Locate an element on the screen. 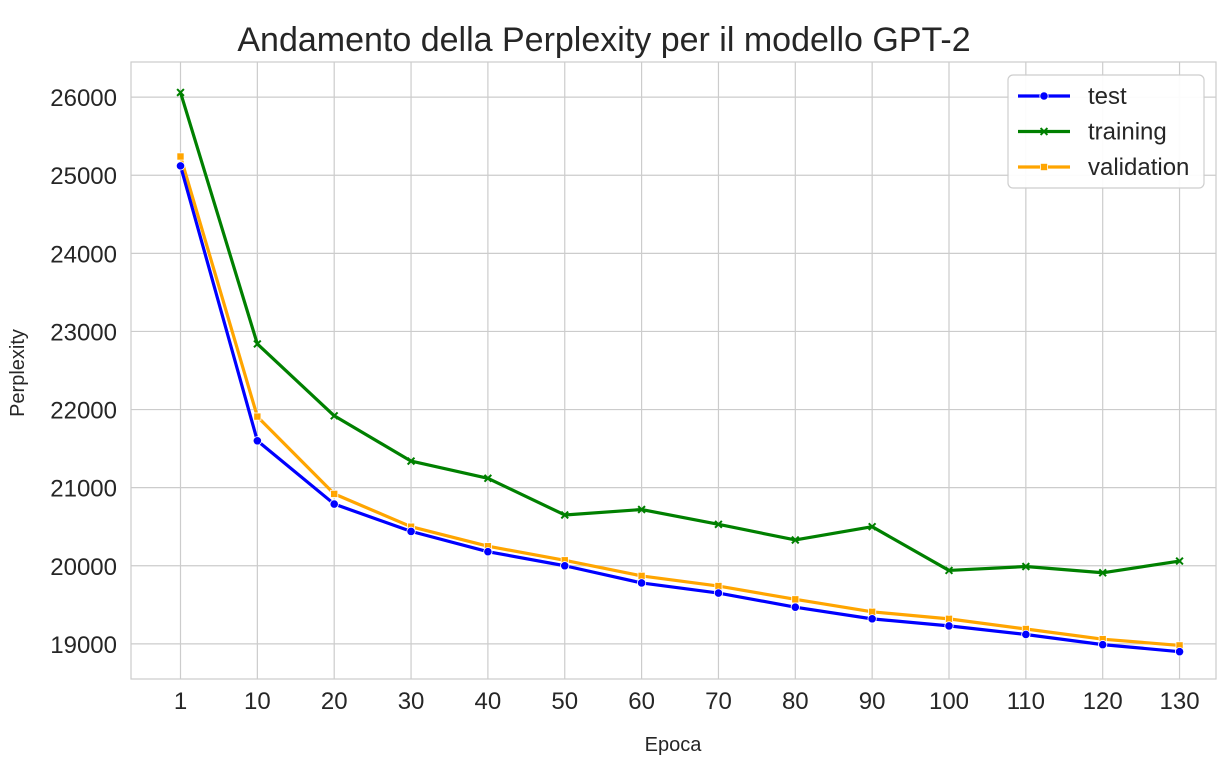  legend-marker-training is located at coordinates (1044, 131).